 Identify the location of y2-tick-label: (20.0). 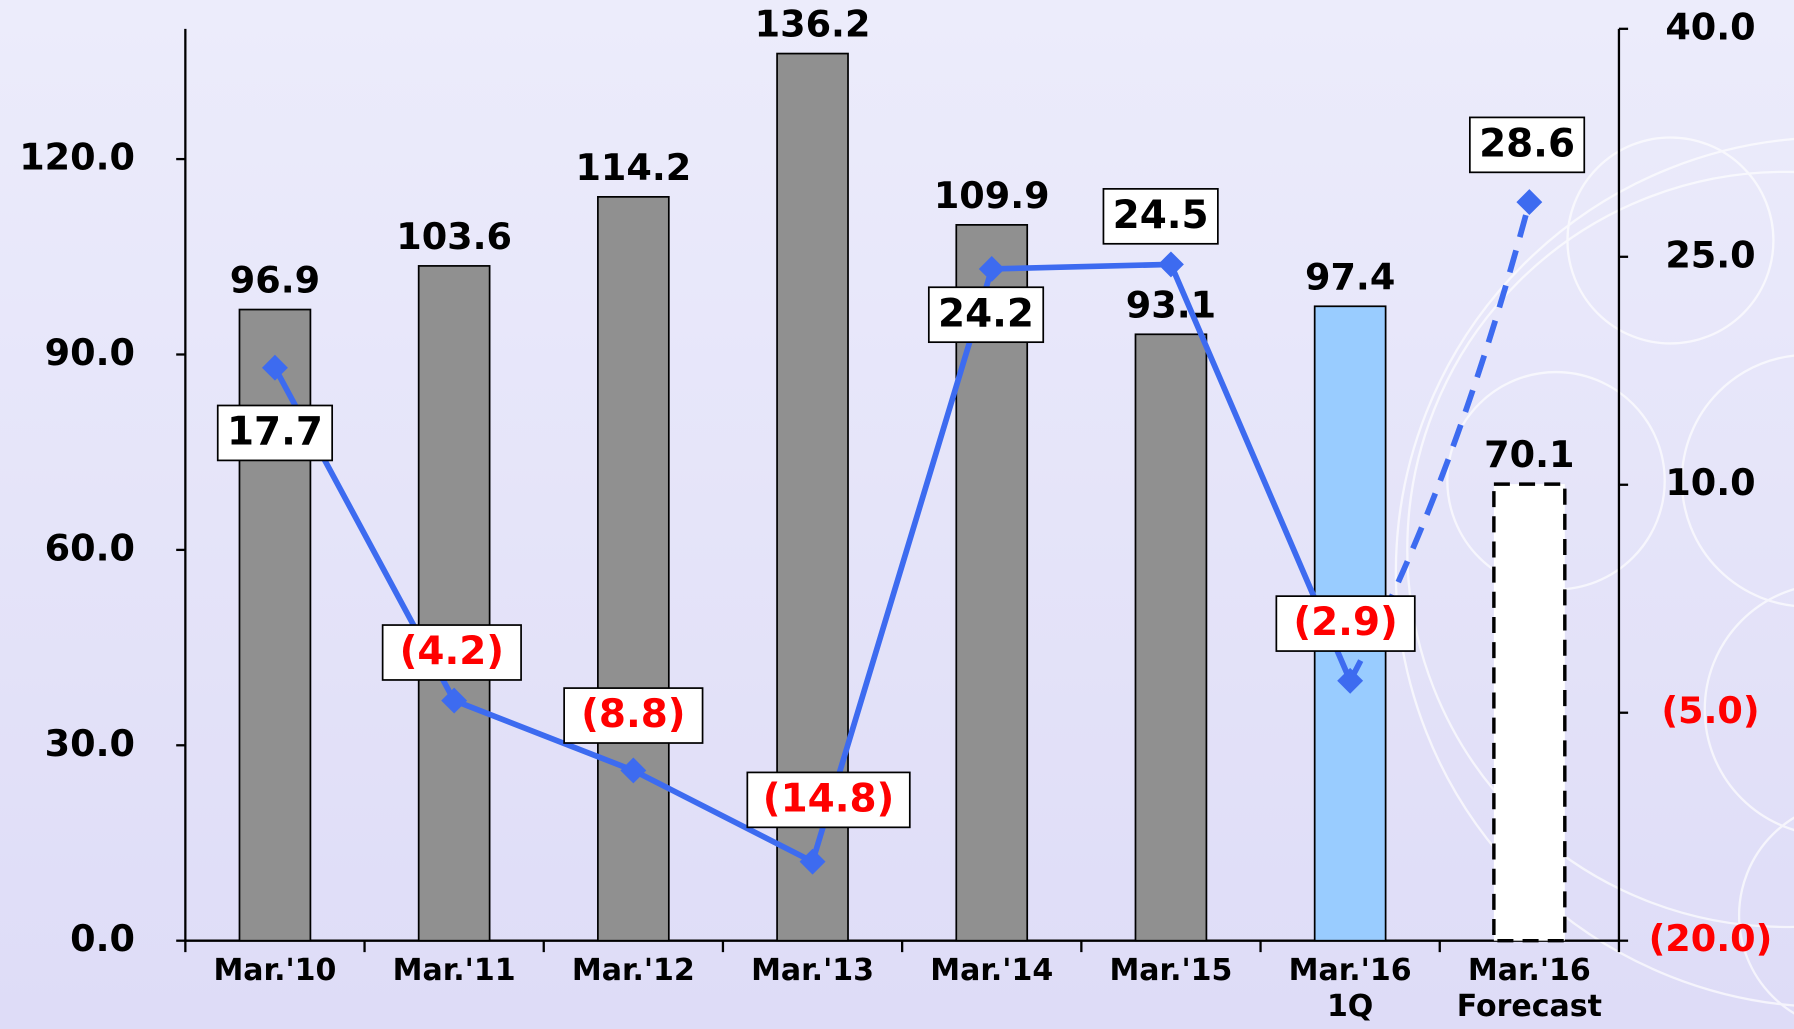
(1711, 938).